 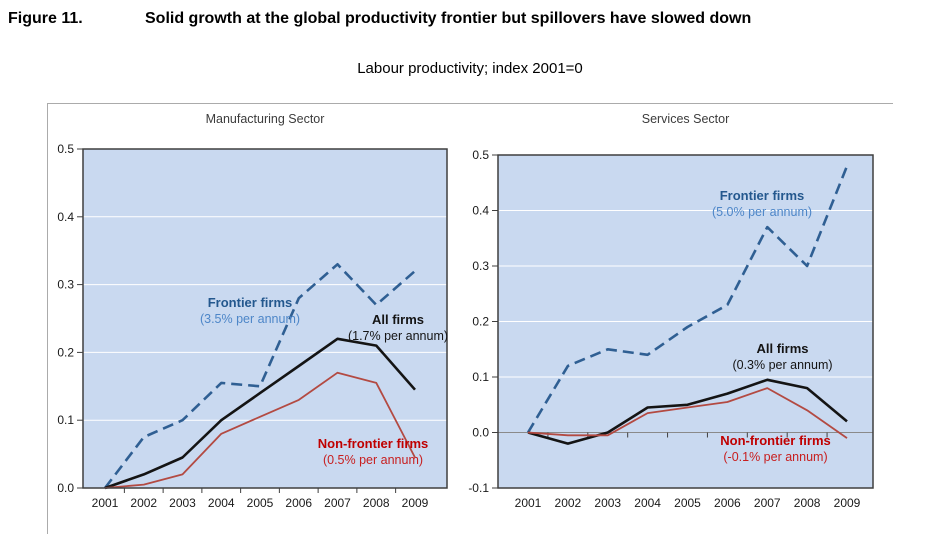 What do you see at coordinates (45, 18) in the screenshot?
I see `figure-number: Figure 11.` at bounding box center [45, 18].